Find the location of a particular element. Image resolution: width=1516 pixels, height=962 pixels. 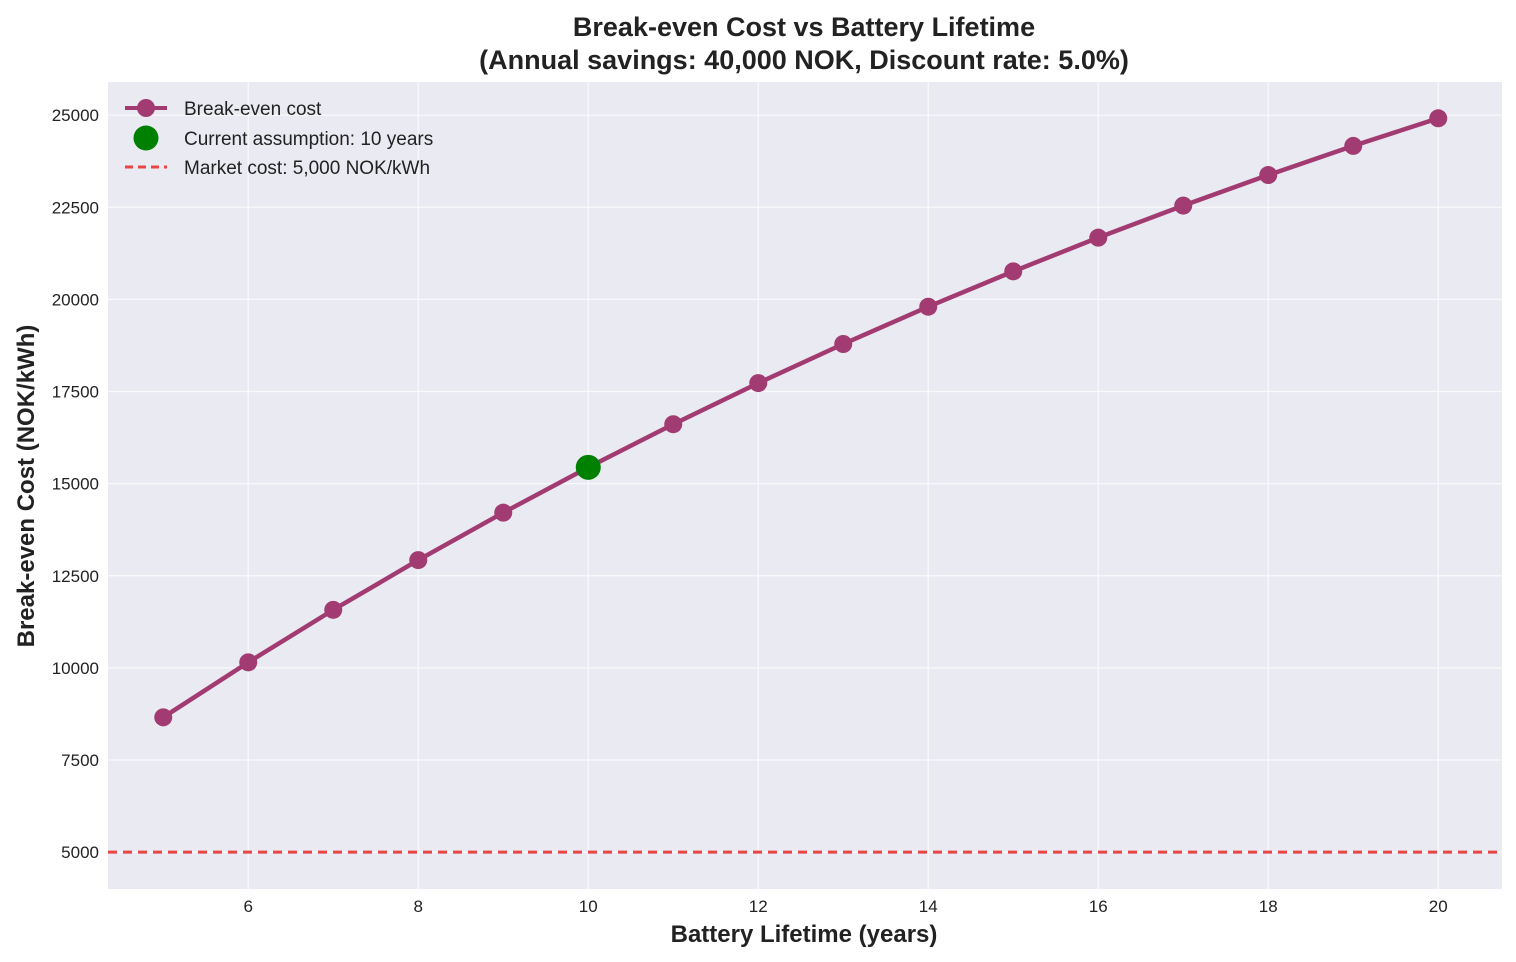

x-tick-labels: 6 8 10 12 14 16 18 20 is located at coordinates (846, 906).